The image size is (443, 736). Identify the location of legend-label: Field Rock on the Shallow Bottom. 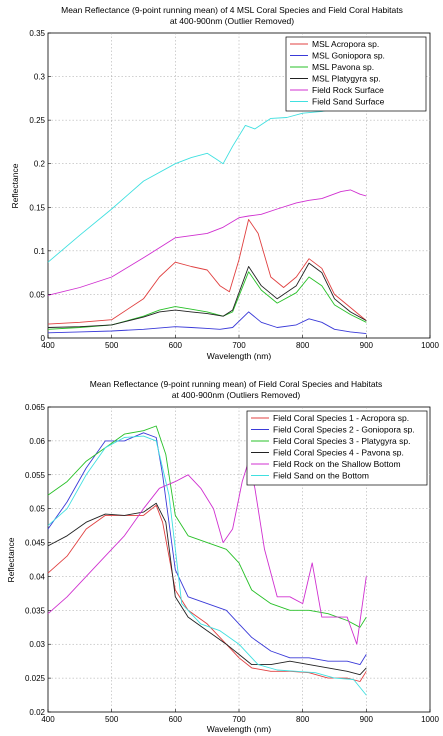
(337, 464).